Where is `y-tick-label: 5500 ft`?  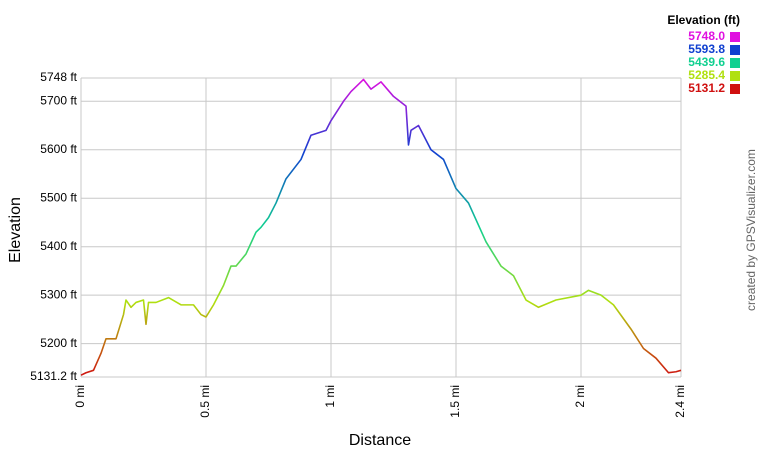 y-tick-label: 5500 ft is located at coordinates (58, 197).